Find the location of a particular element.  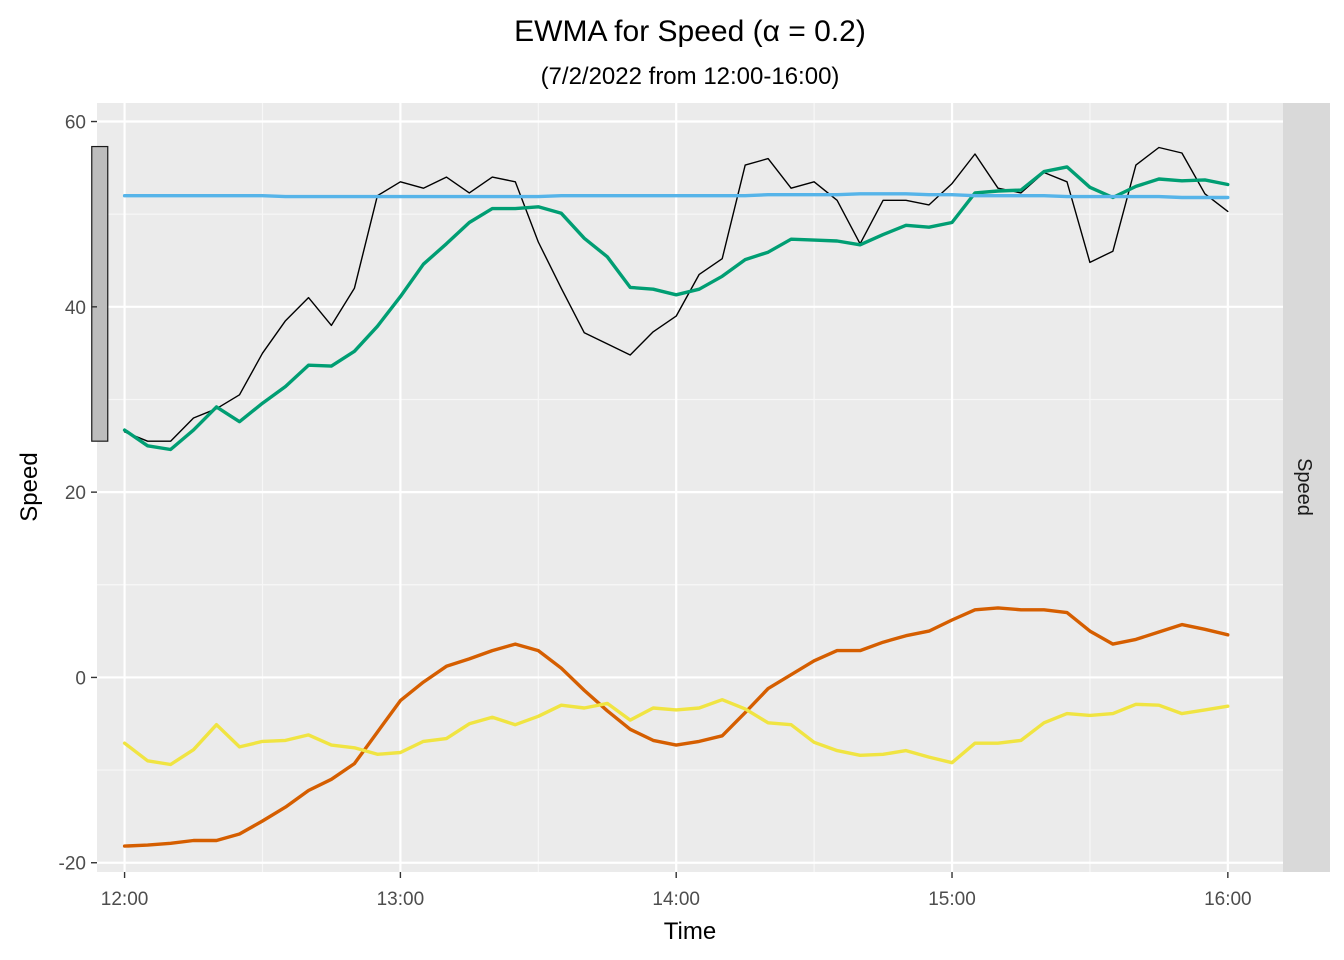

y-tick-label: 60 is located at coordinates (75, 123).